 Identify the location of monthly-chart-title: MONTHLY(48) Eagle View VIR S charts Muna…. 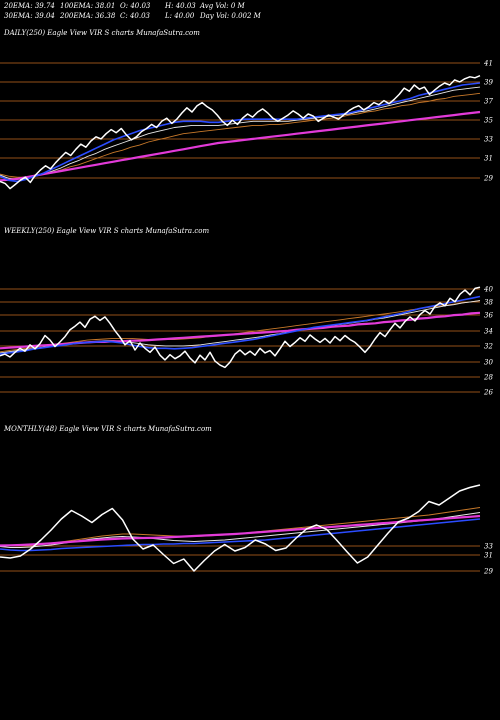
(108, 429).